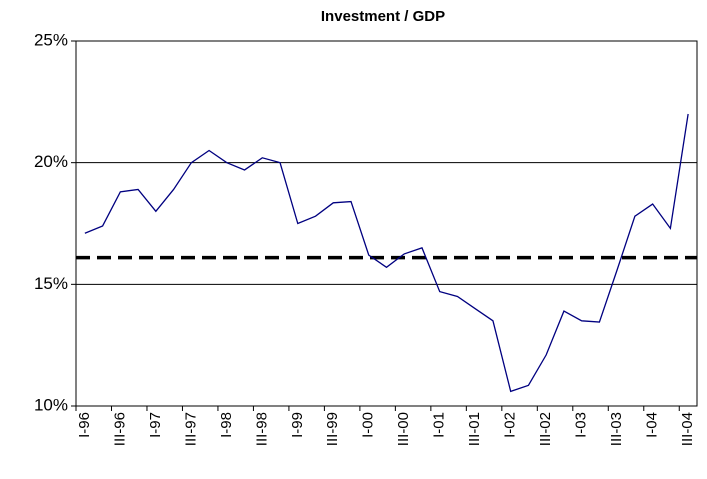 This screenshot has height=479, width=707. Describe the element at coordinates (332, 429) in the screenshot. I see `x-tick-label: III-99` at that location.